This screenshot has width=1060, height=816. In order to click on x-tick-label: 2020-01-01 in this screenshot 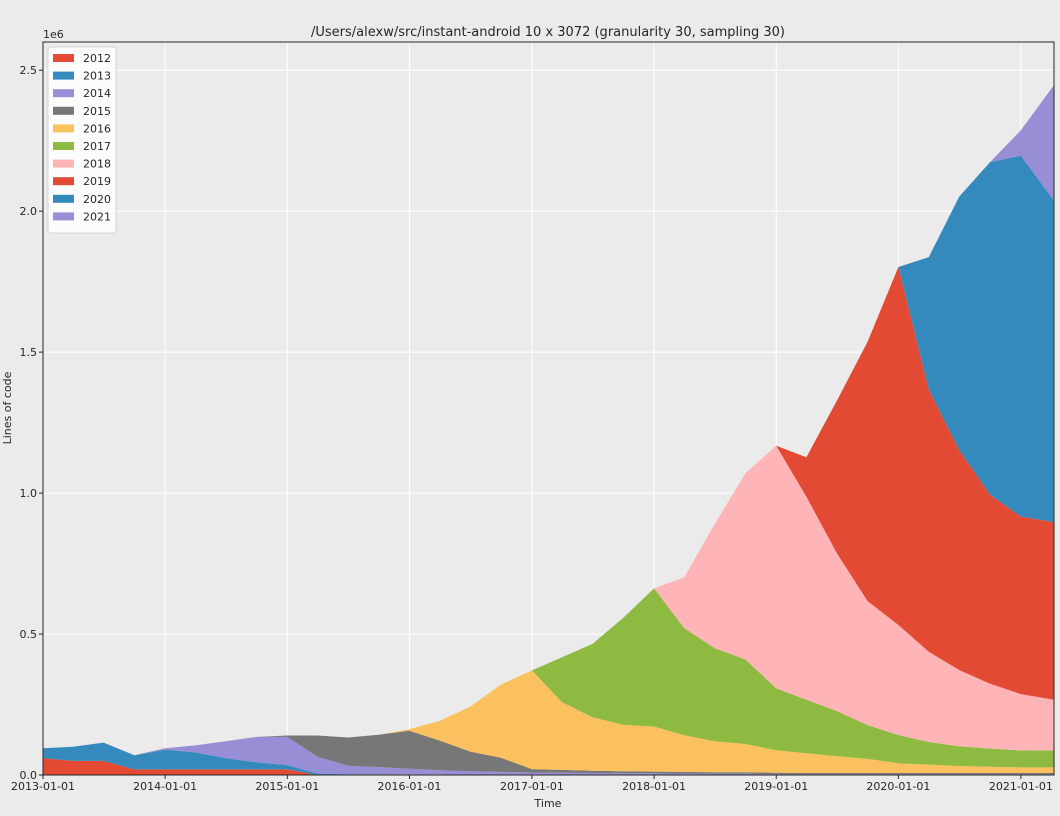, I will do `click(898, 786)`.